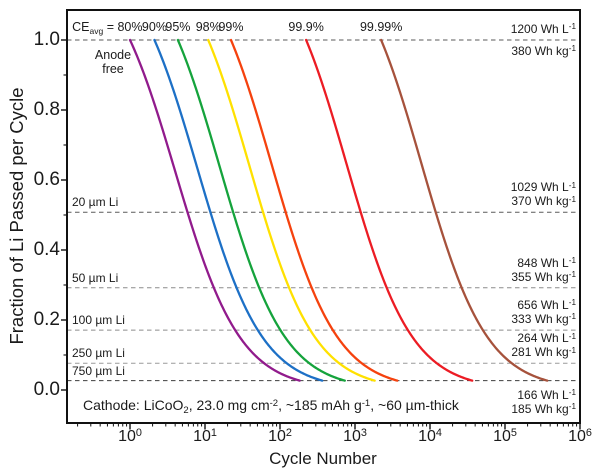 The width and height of the screenshot is (600, 476). What do you see at coordinates (543, 50) in the screenshot?
I see `energy-density-whkg: 380 Wh kg-1` at bounding box center [543, 50].